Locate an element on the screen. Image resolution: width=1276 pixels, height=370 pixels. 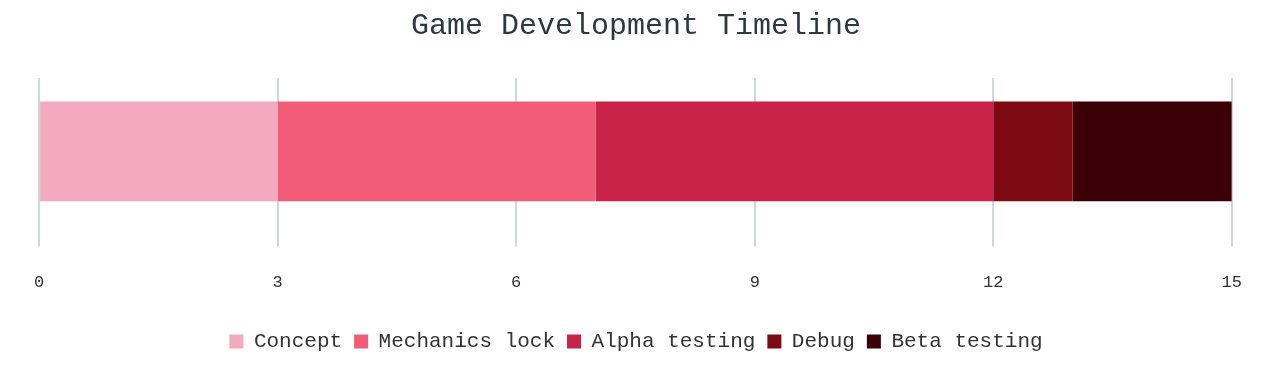
legend-label: Beta testing is located at coordinates (967, 342).